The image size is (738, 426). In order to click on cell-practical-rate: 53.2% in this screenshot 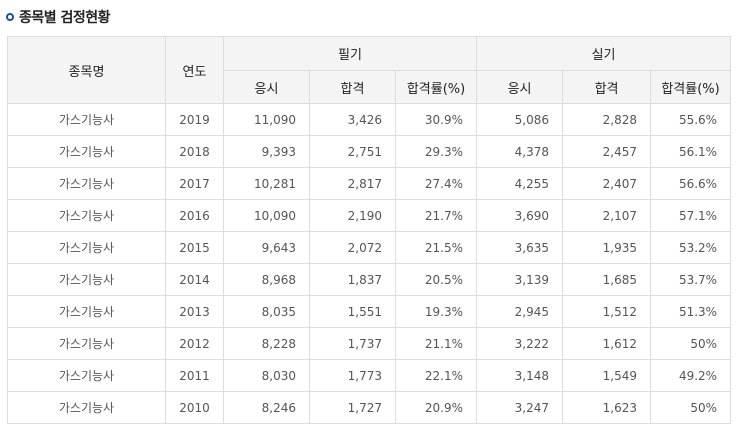, I will do `click(691, 247)`.